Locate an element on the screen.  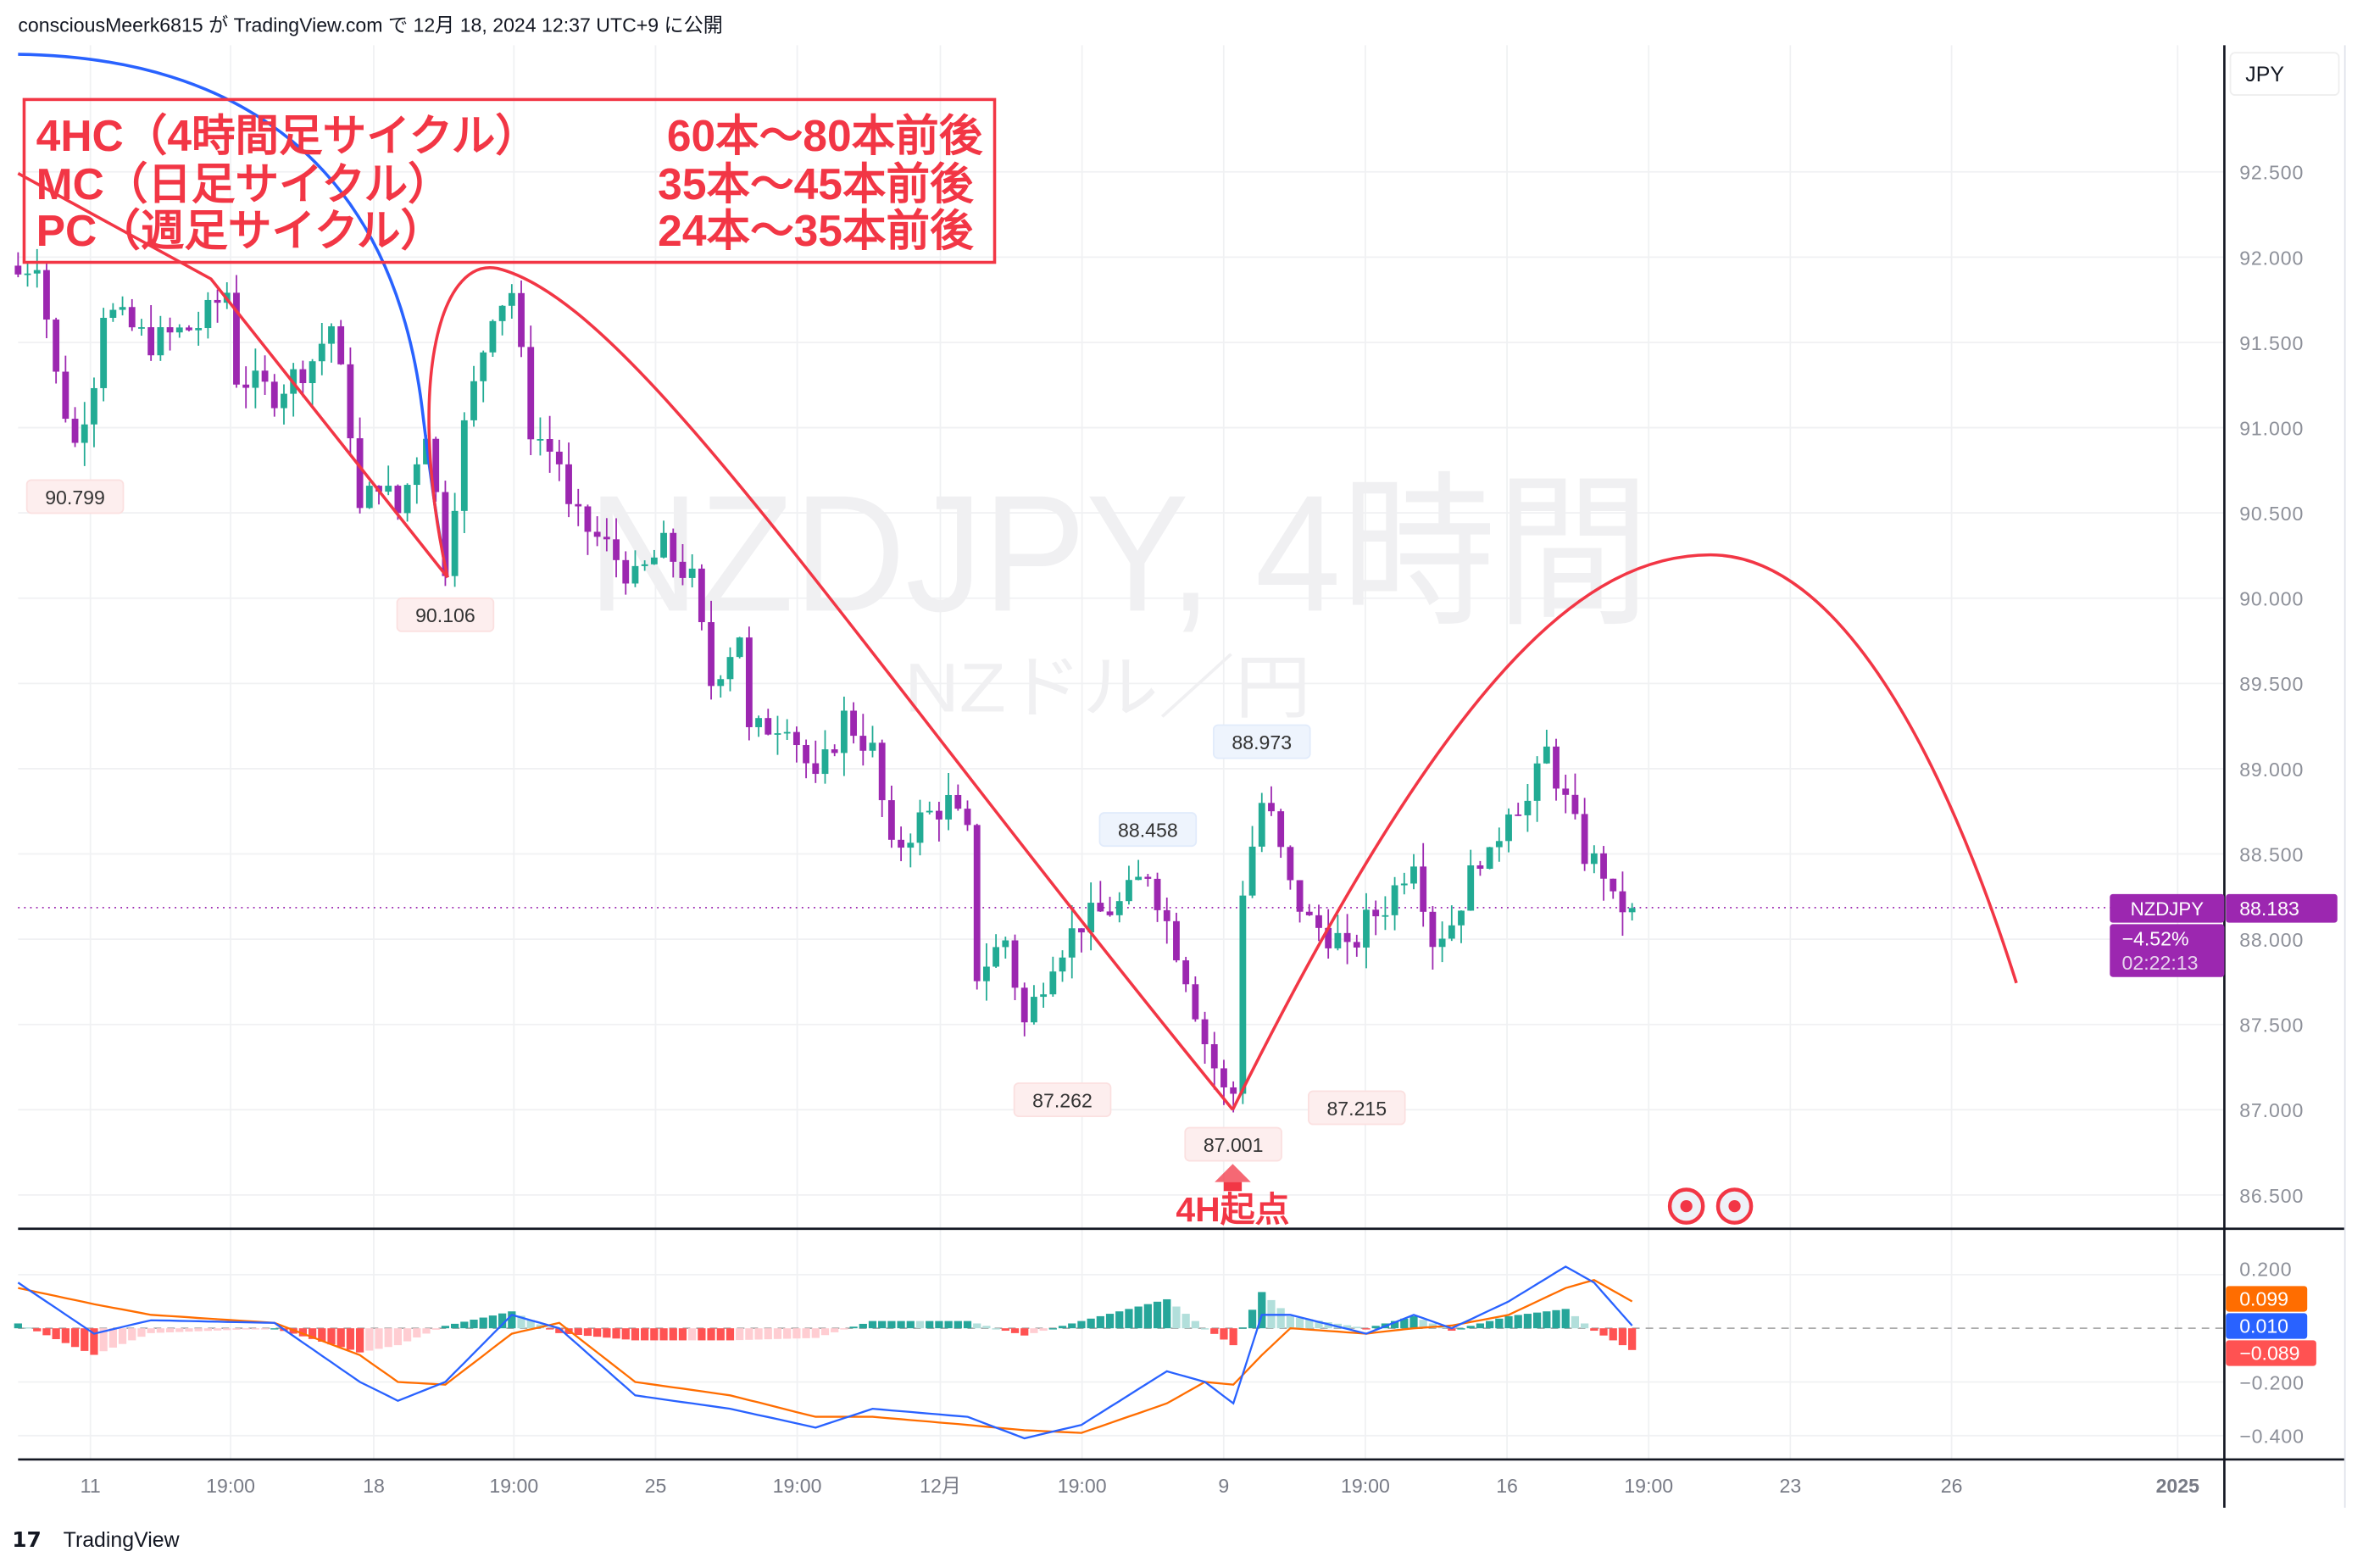
histogram-value-tag: −0.089 is located at coordinates (2269, 1354).